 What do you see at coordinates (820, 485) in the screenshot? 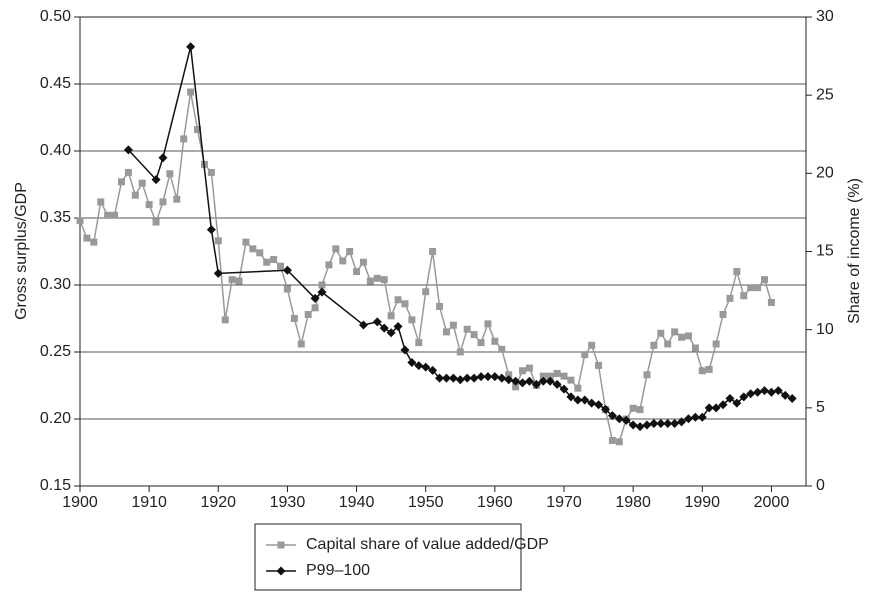
I see `y2-tick-label: 0` at bounding box center [820, 485].